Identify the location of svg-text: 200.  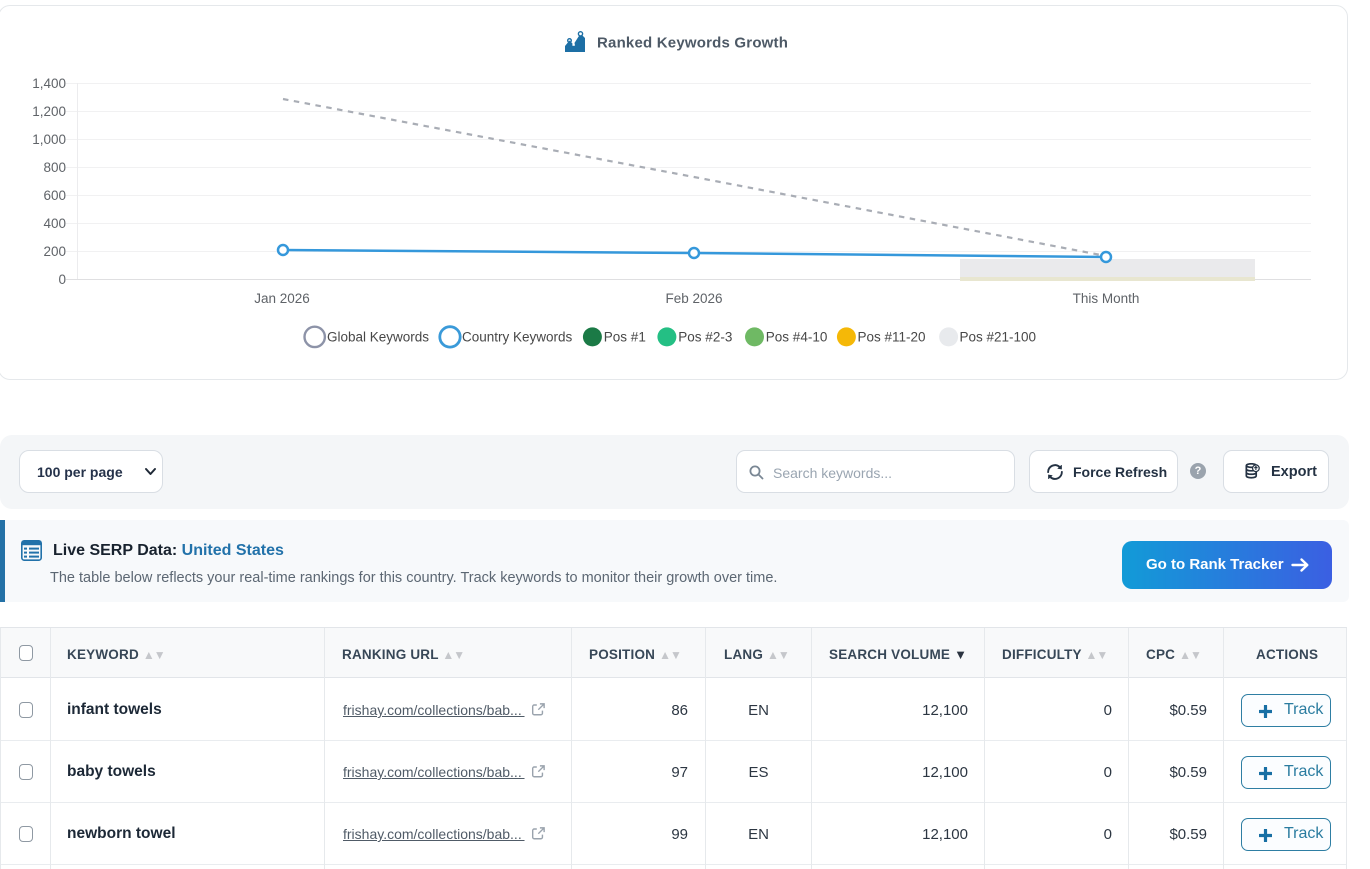
(54, 251).